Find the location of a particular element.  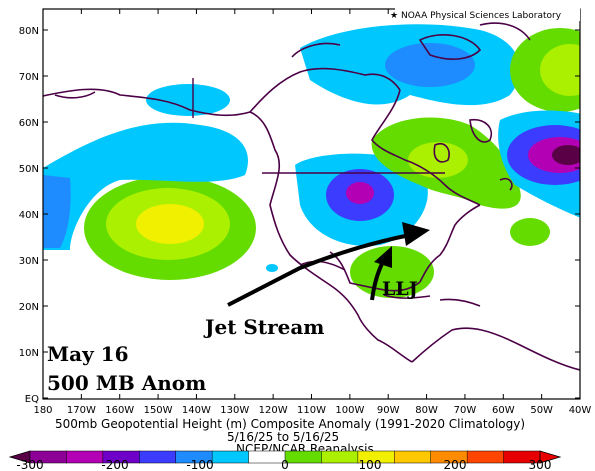

longitude-label: 50W is located at coordinates (541, 410).